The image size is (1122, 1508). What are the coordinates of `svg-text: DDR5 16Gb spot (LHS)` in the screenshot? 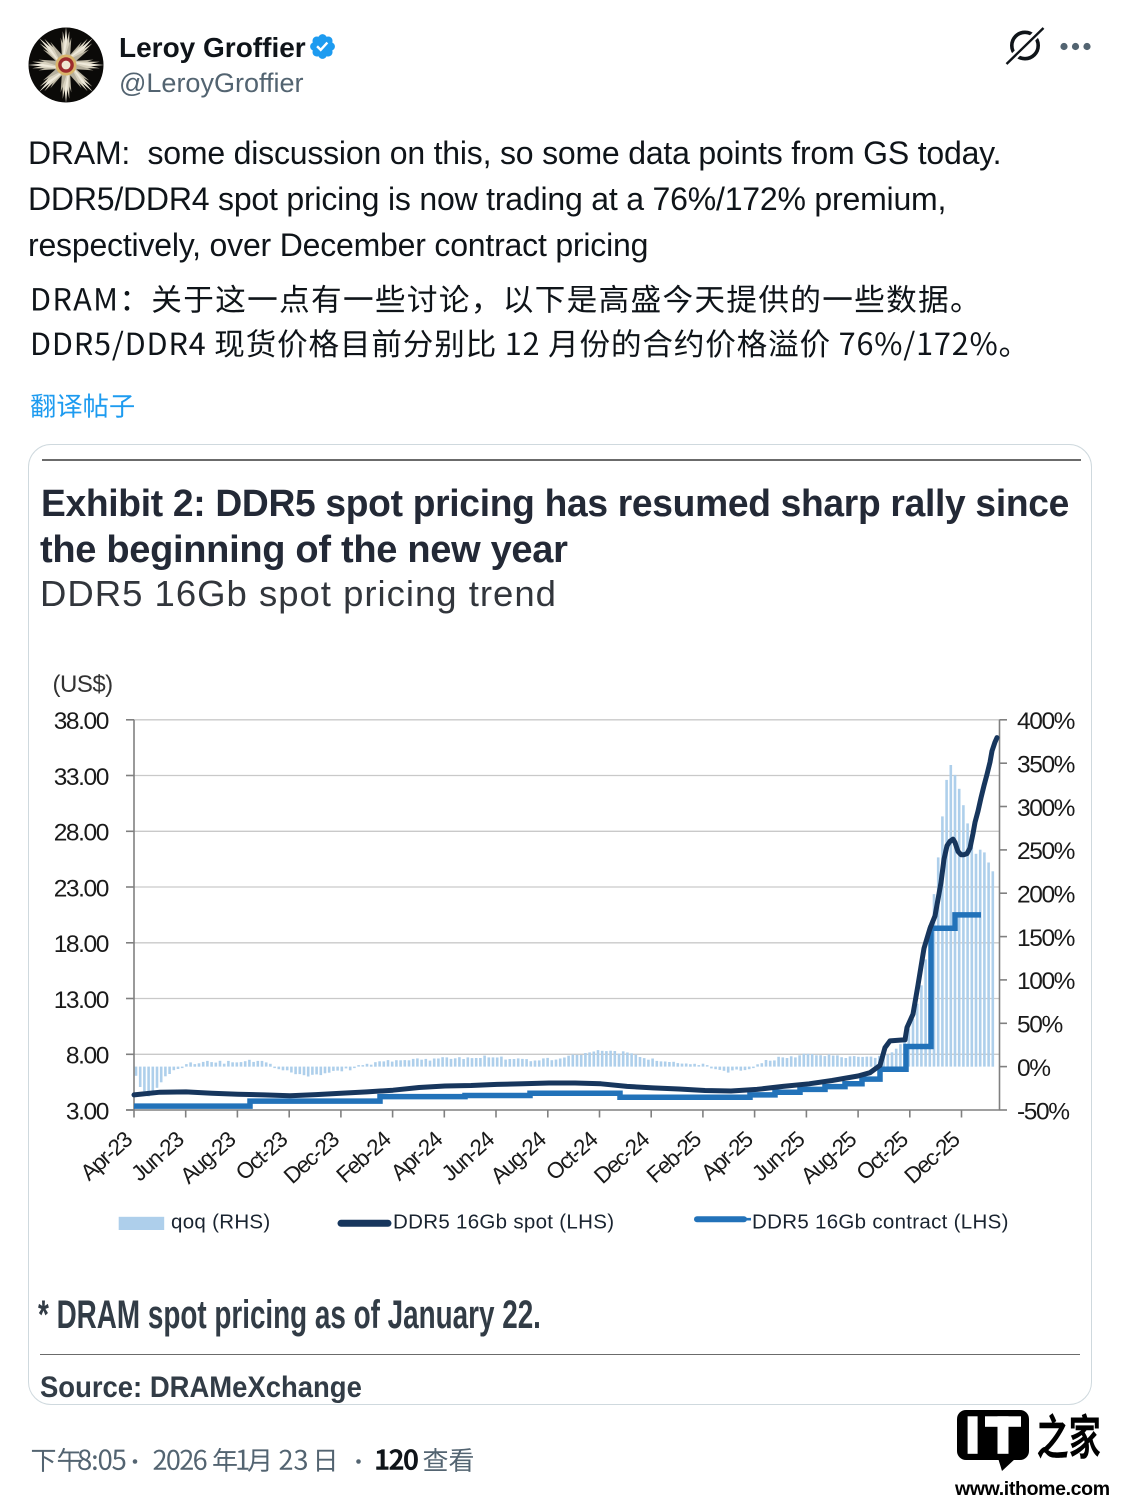 It's located at (503, 1222).